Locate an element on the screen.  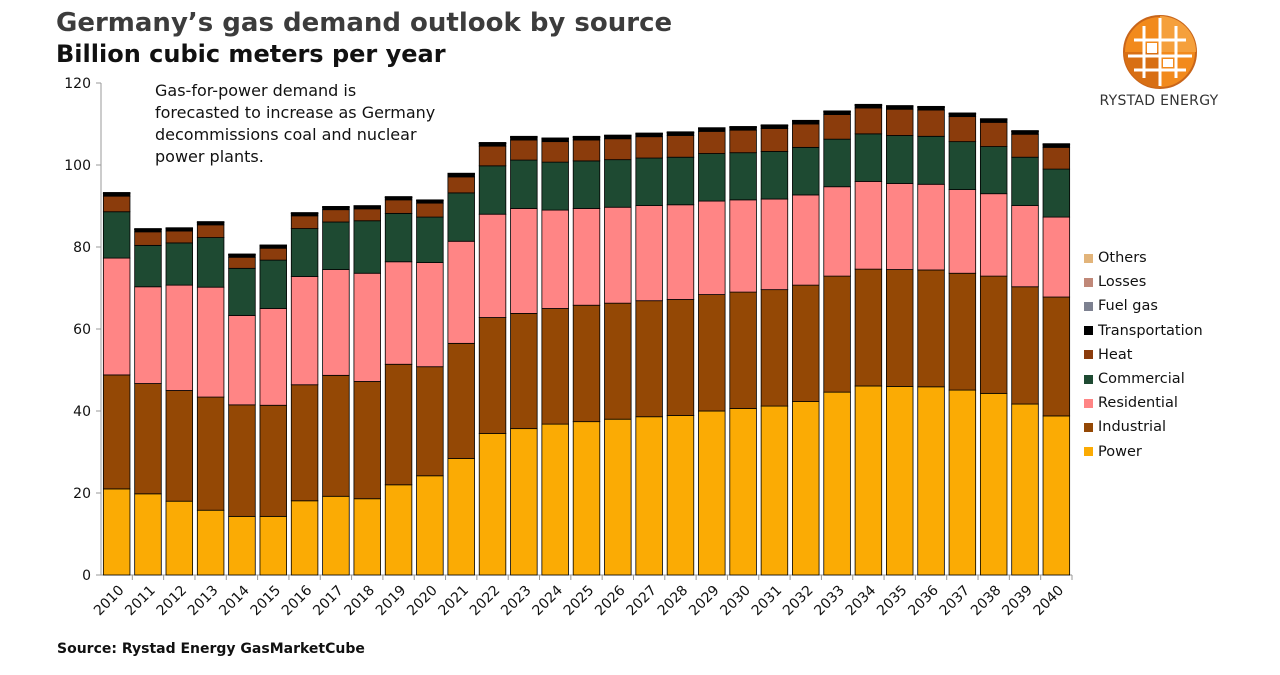
bar-segment-commercial-2015 is located at coordinates (273, 284).